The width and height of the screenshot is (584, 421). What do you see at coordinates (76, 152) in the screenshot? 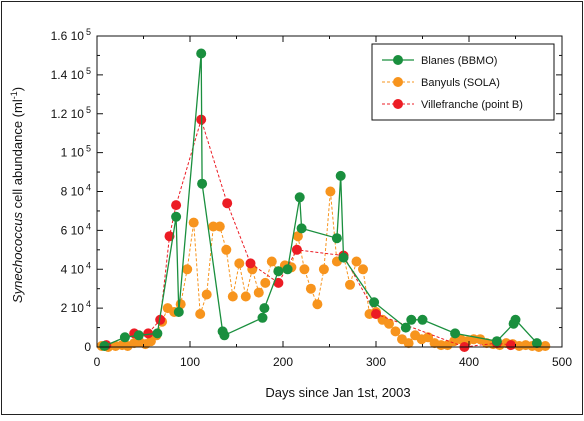
I see `y-tick-label: 1 10 5` at bounding box center [76, 152].